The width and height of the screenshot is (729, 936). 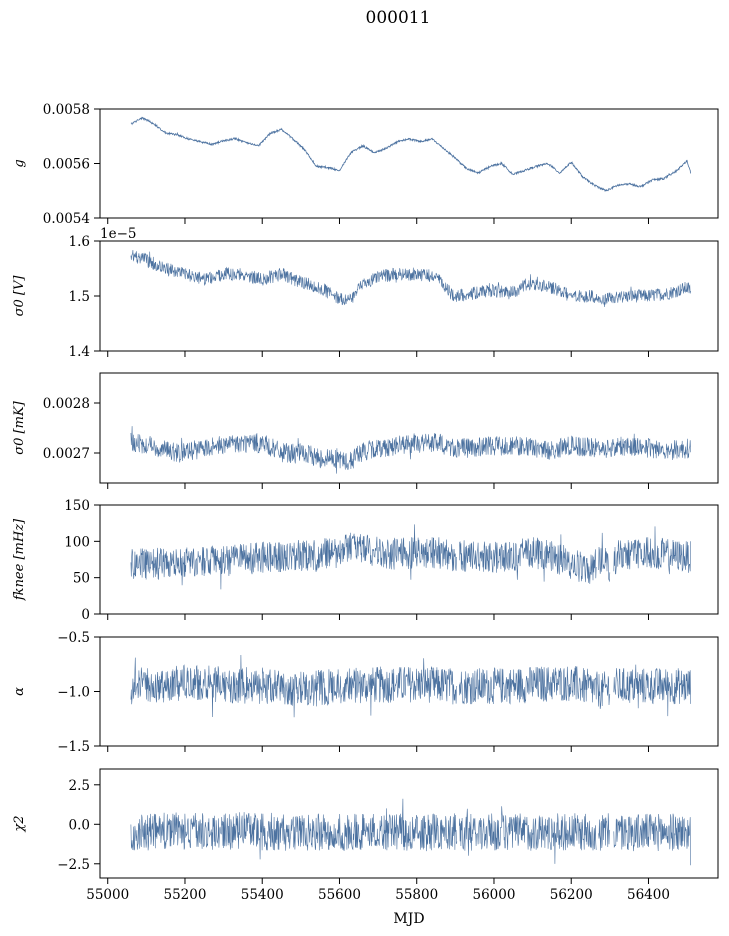 I want to click on y-tick-label: 0.0, so click(x=79, y=825).